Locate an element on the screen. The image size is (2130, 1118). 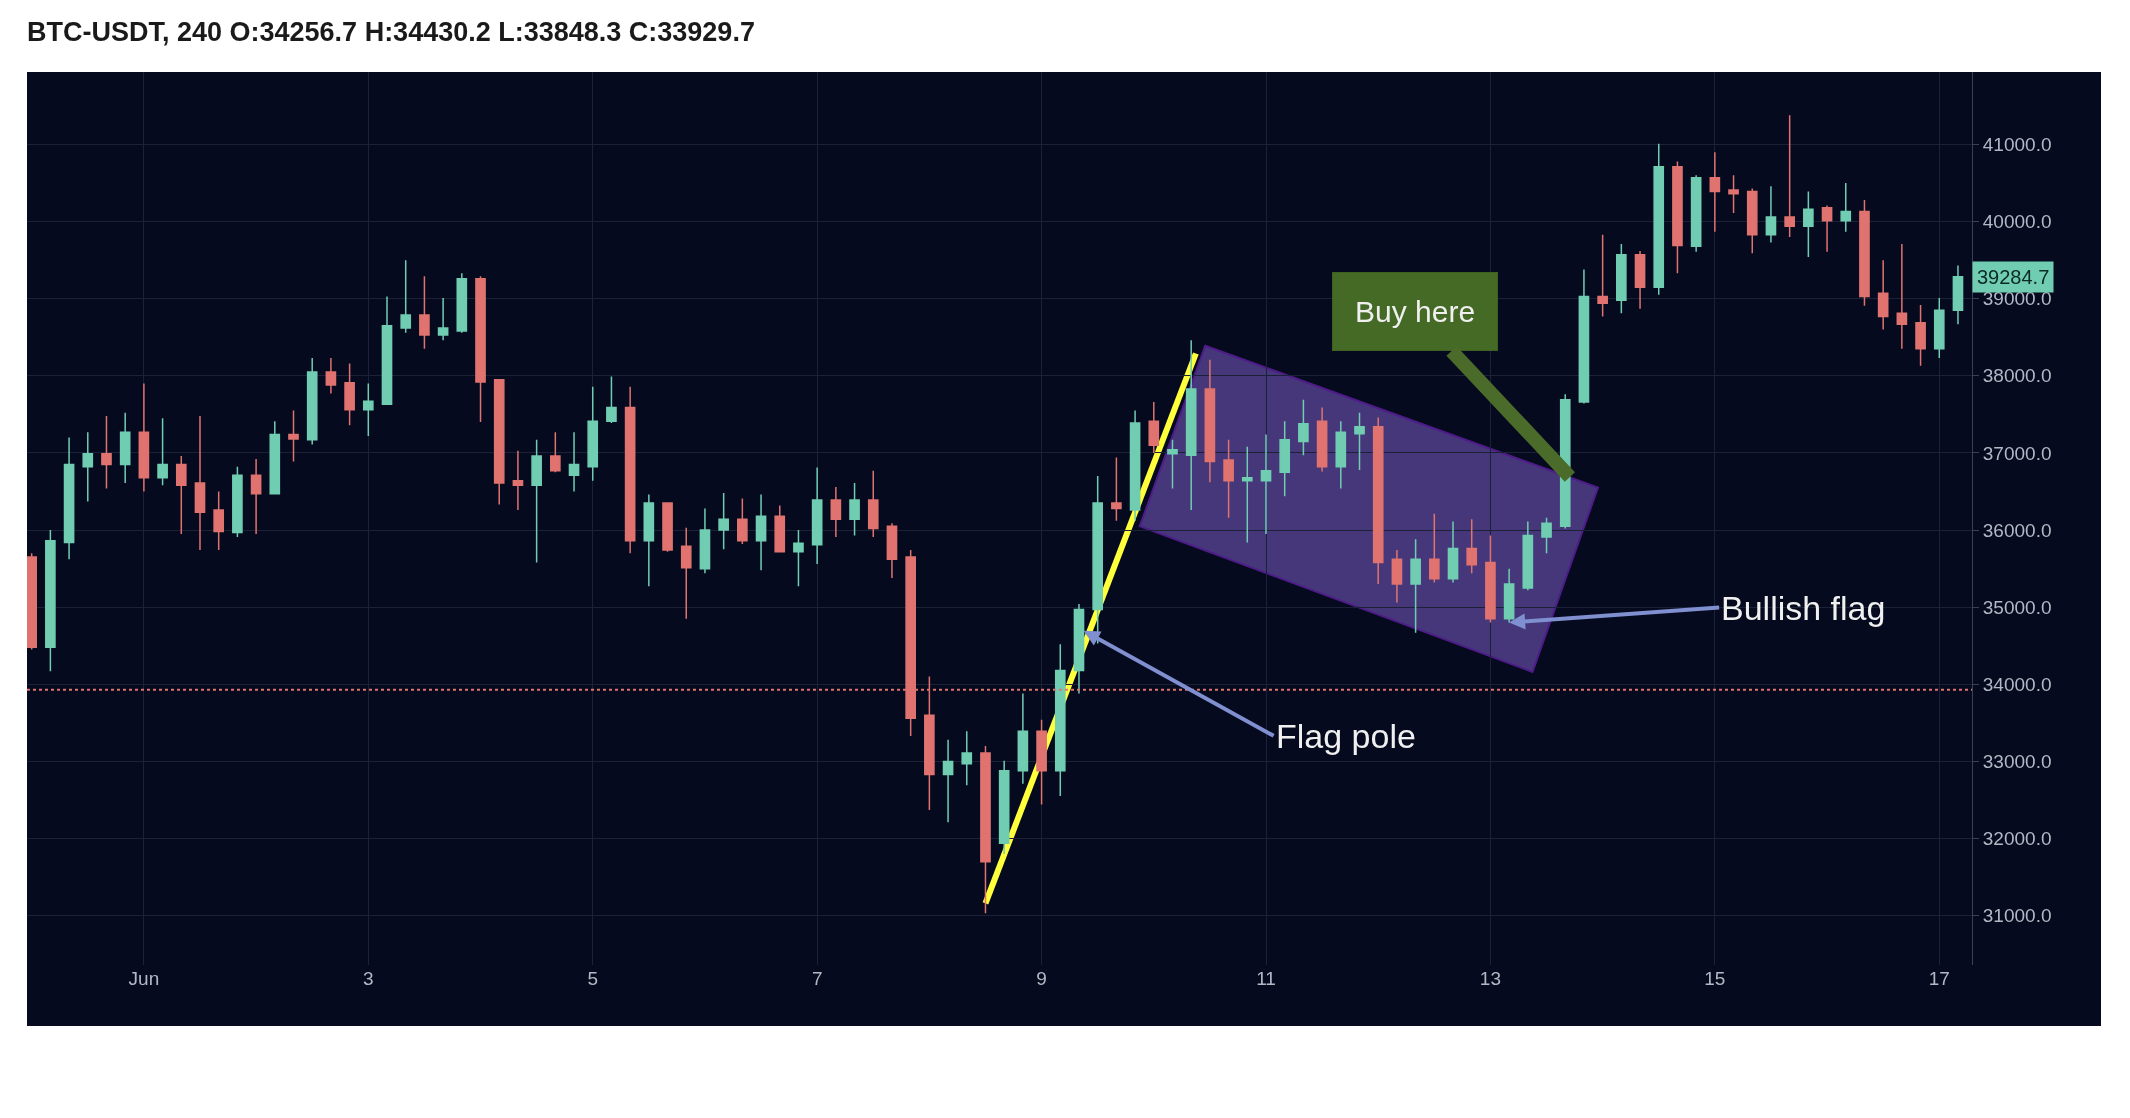
x-tick-label: 3 is located at coordinates (368, 978).